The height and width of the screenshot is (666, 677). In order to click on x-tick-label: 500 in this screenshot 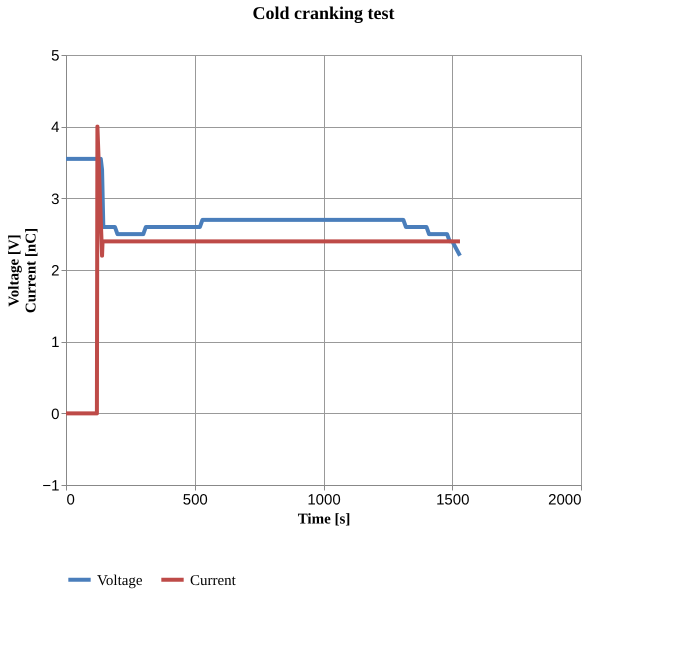, I will do `click(195, 500)`.